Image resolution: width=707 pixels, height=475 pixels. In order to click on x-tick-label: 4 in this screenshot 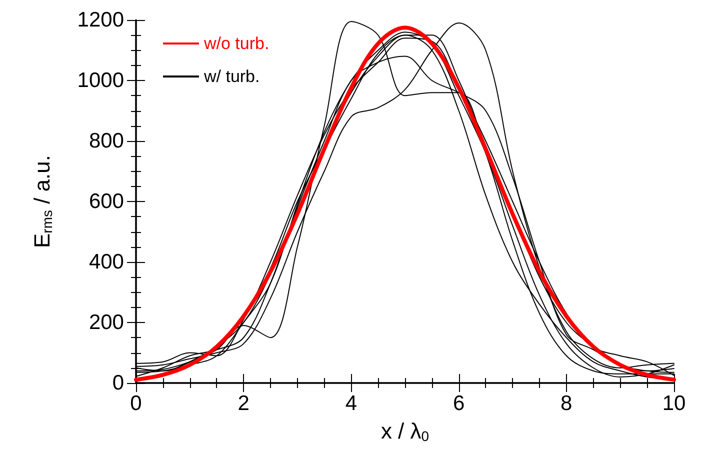, I will do `click(351, 403)`.